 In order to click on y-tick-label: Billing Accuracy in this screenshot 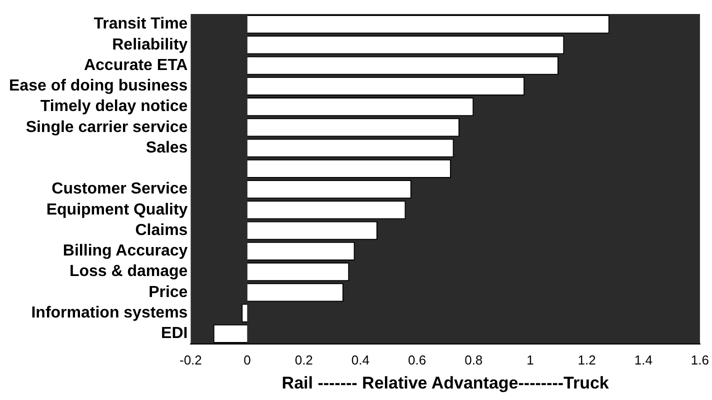, I will do `click(125, 251)`.